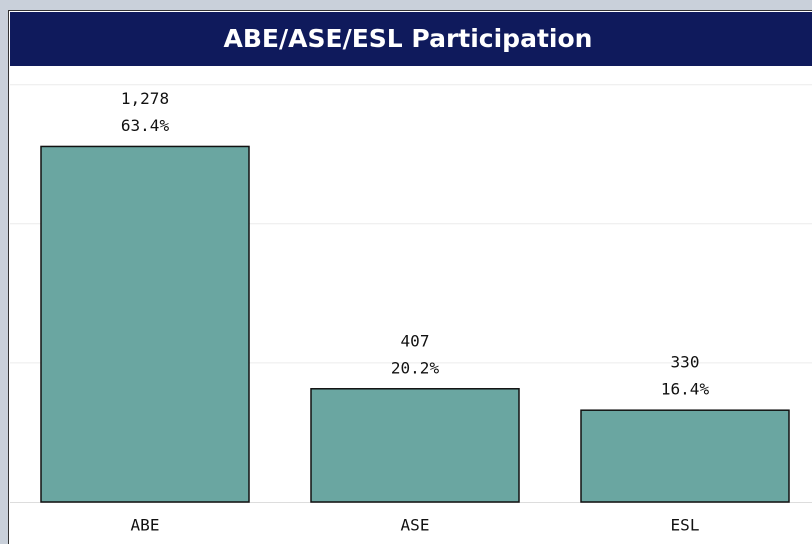 This screenshot has height=544, width=812. Describe the element at coordinates (685, 389) in the screenshot. I see `share-label: 16.4%` at that location.